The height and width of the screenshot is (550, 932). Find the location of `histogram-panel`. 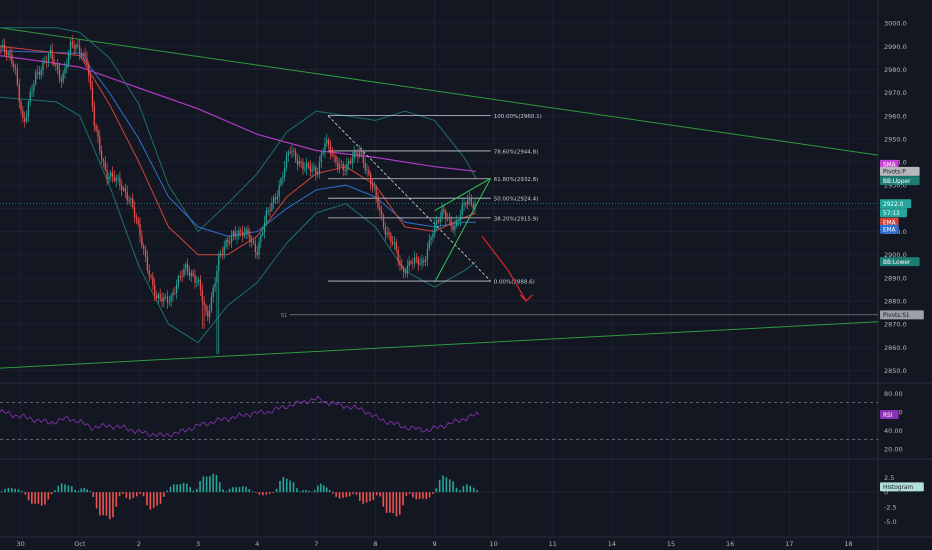

histogram-panel is located at coordinates (439, 496).